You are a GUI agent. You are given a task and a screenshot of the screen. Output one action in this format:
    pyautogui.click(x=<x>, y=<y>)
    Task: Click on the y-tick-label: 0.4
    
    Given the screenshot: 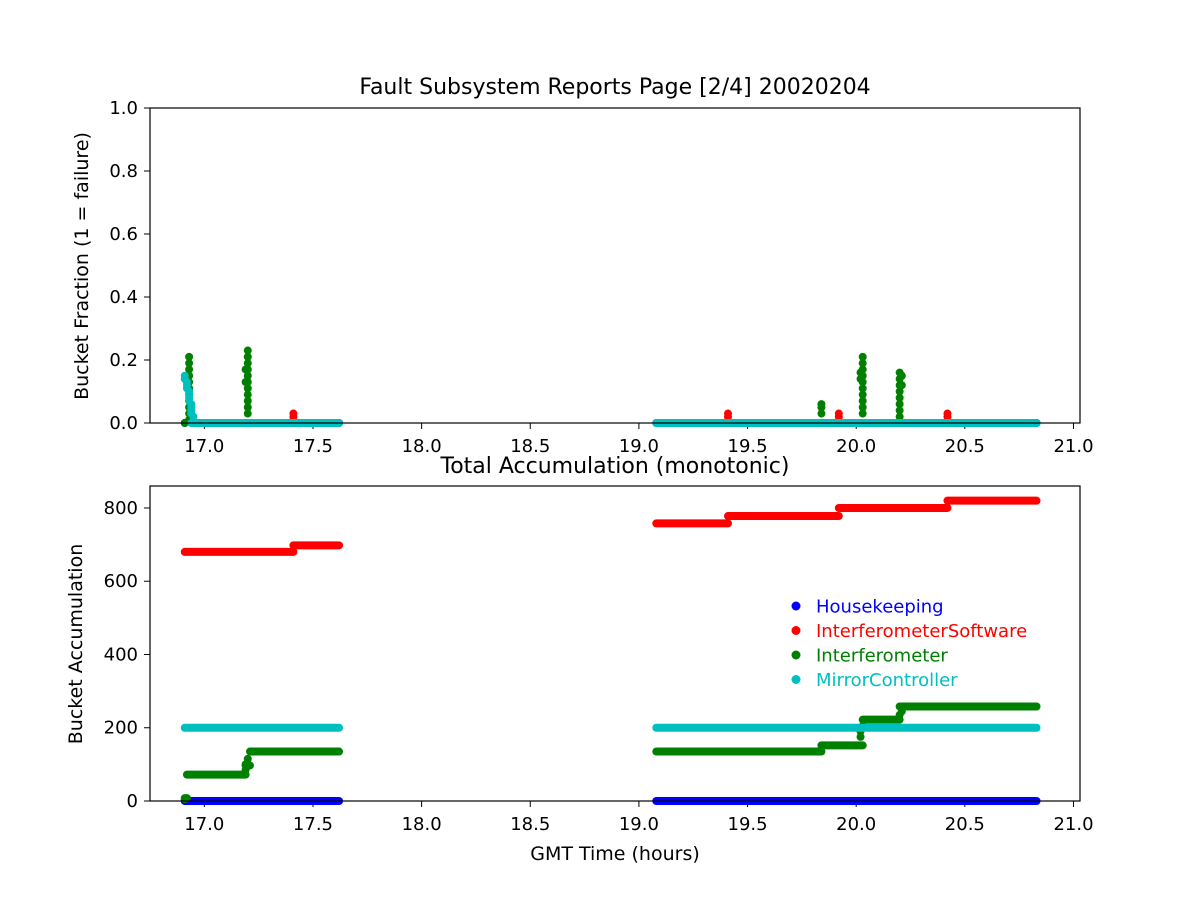 What is the action you would take?
    pyautogui.click(x=123, y=297)
    